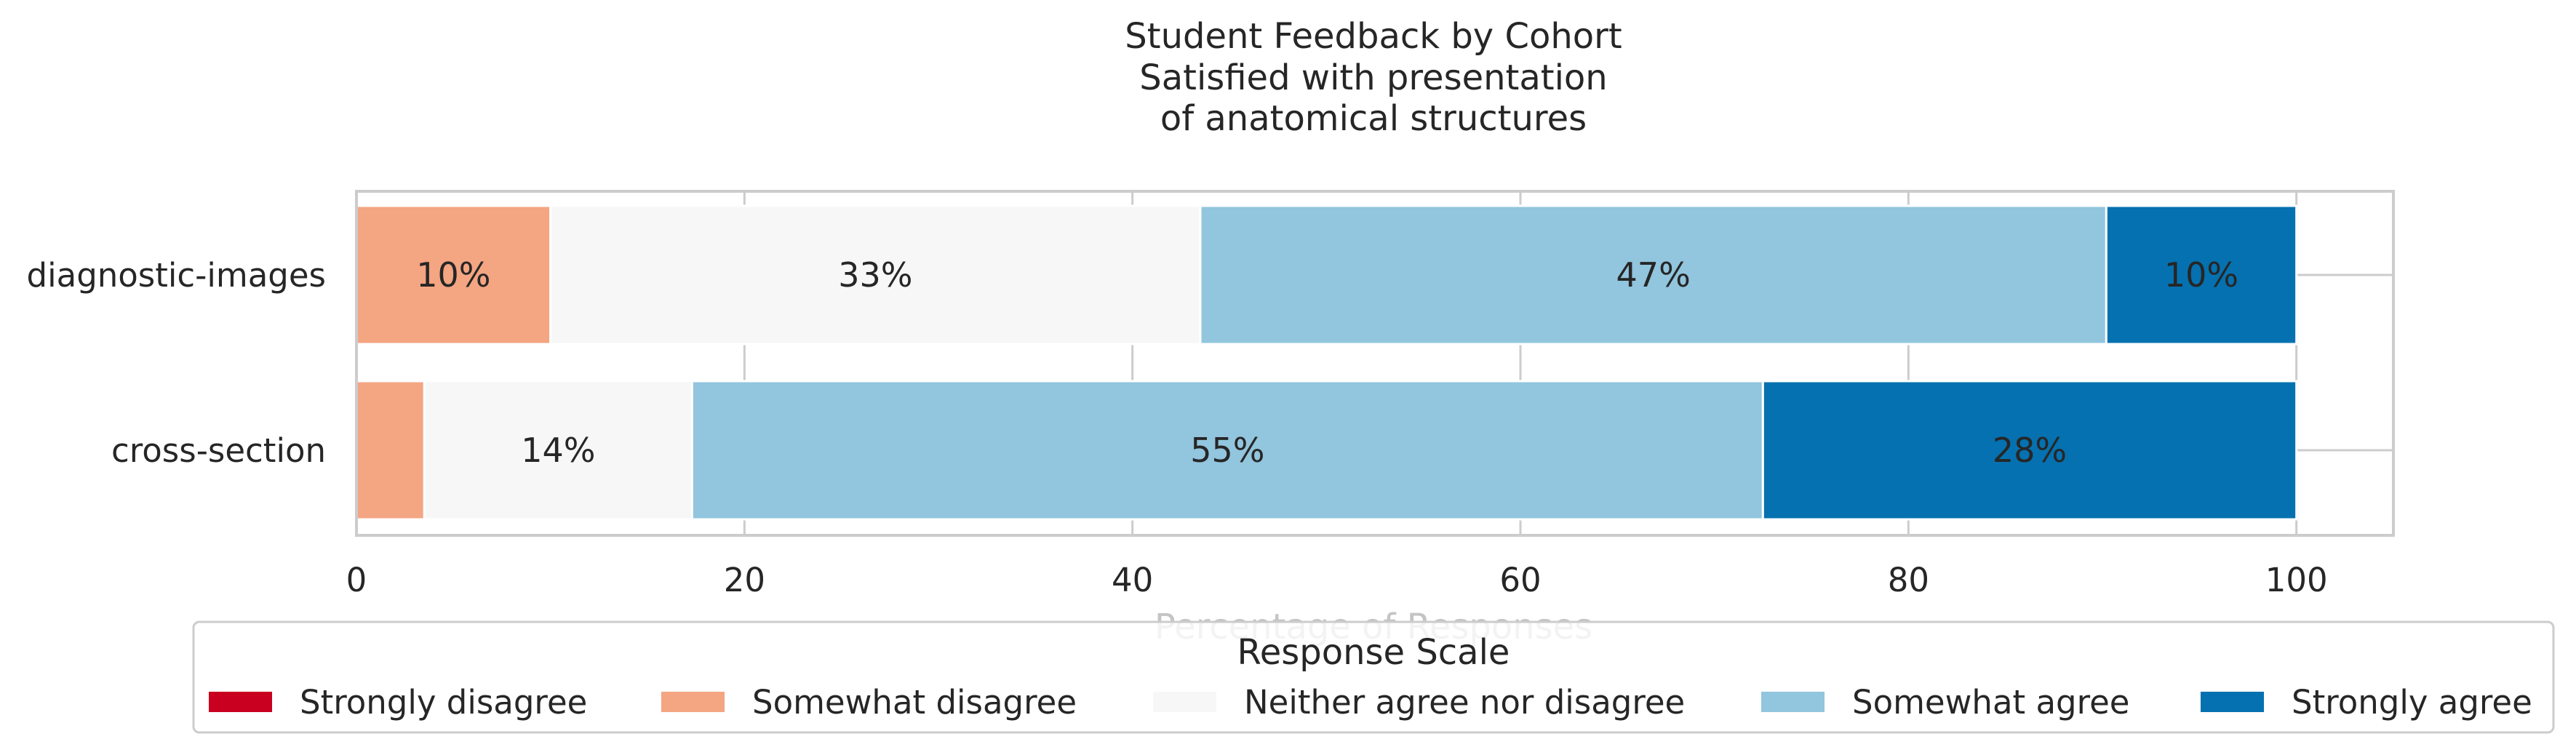 Image resolution: width=2576 pixels, height=755 pixels. I want to click on legend-entry-label: Neither agree nor disagree, so click(1464, 702).